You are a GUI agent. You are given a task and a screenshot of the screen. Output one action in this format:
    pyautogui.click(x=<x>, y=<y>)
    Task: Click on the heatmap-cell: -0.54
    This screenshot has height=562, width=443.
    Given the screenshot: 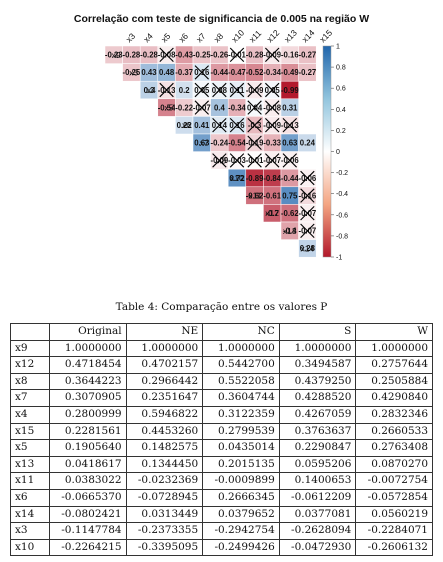 What is the action you would take?
    pyautogui.click(x=237, y=142)
    